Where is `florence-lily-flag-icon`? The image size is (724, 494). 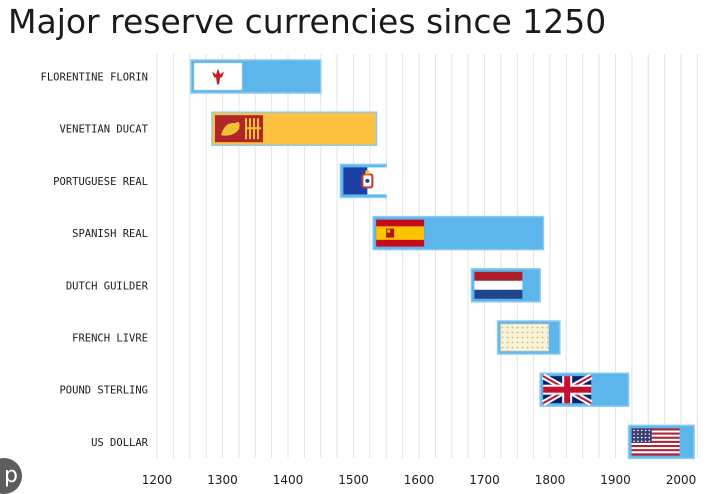
florence-lily-flag-icon is located at coordinates (218, 76).